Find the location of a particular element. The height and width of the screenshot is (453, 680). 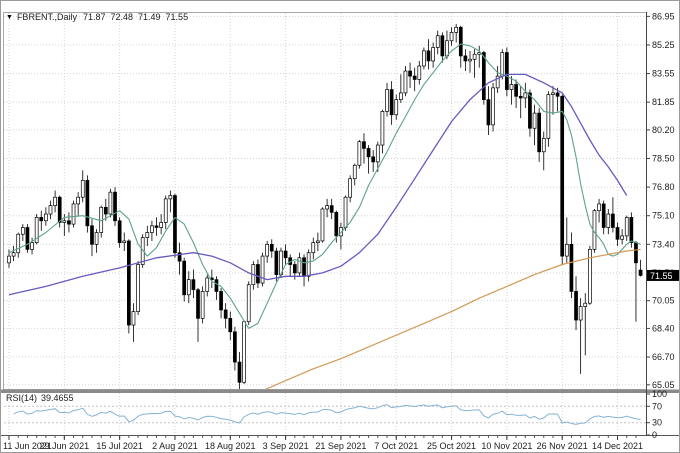

rsi-line is located at coordinates (327, 414).